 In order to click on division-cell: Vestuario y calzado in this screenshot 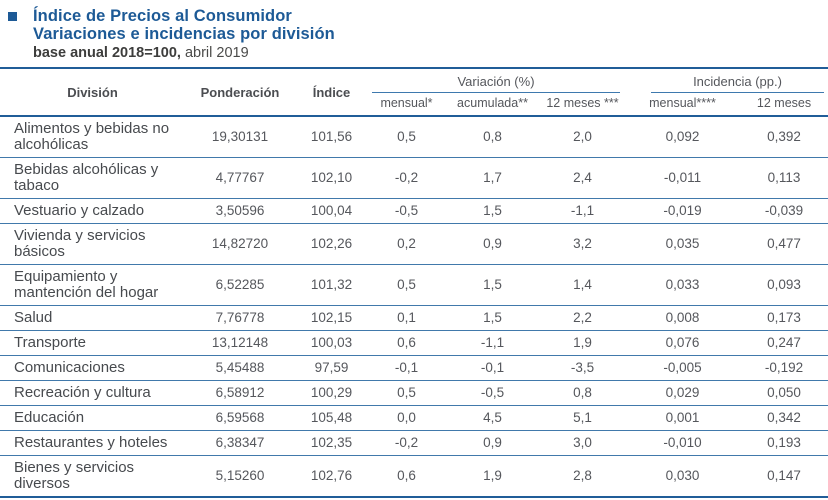, I will do `click(92, 211)`.